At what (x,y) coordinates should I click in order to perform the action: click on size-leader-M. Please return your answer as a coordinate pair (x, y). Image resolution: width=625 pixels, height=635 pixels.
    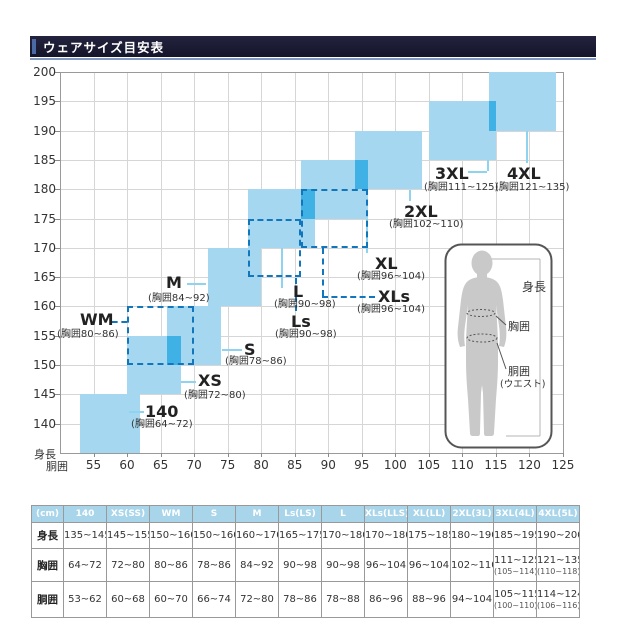
    Looking at the image, I should click on (196, 284).